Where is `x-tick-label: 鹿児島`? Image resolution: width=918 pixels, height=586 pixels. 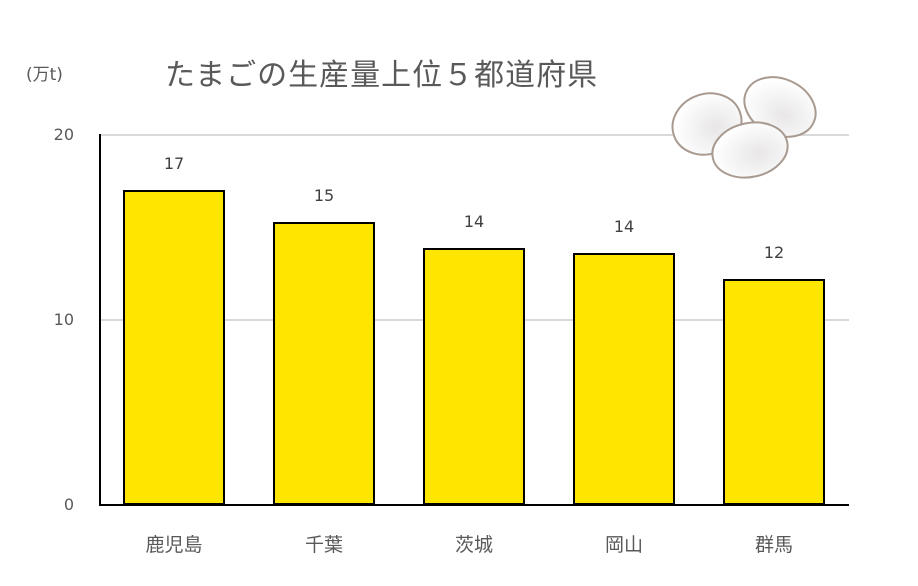
x-tick-label: 鹿児島 is located at coordinates (174, 545).